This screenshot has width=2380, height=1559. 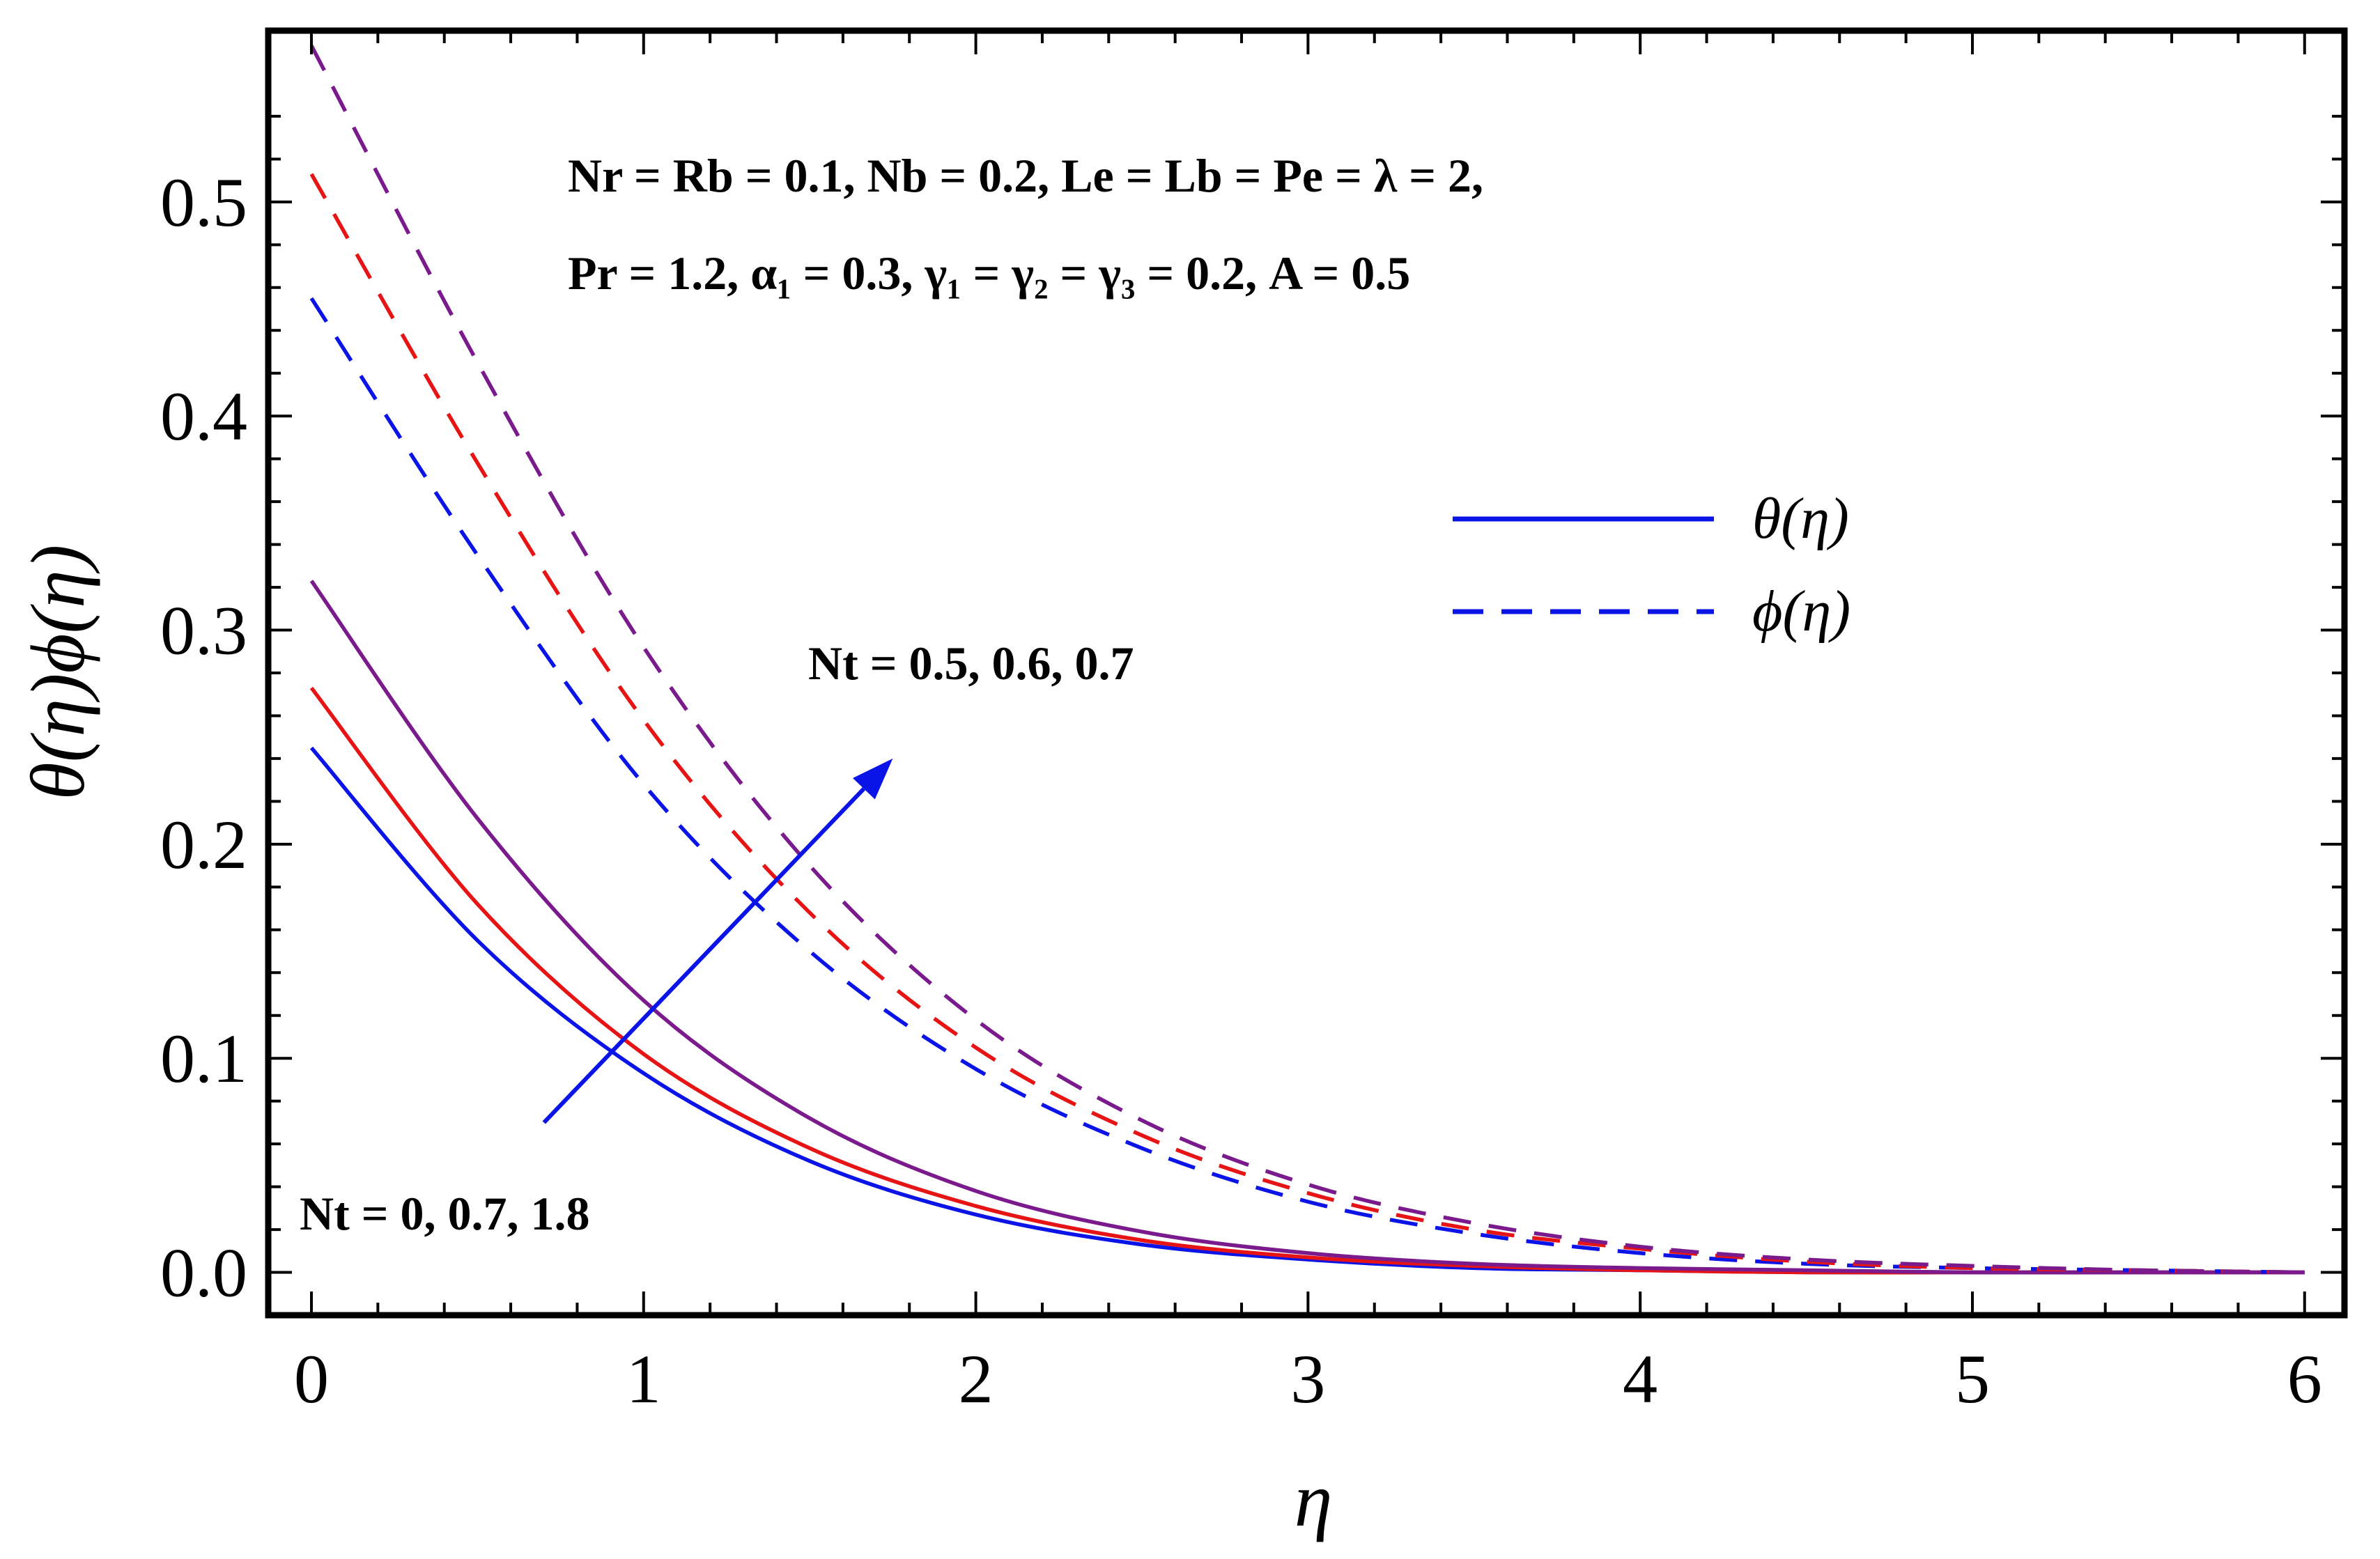 What do you see at coordinates (203, 630) in the screenshot?
I see `y-tick-label: 0.3` at bounding box center [203, 630].